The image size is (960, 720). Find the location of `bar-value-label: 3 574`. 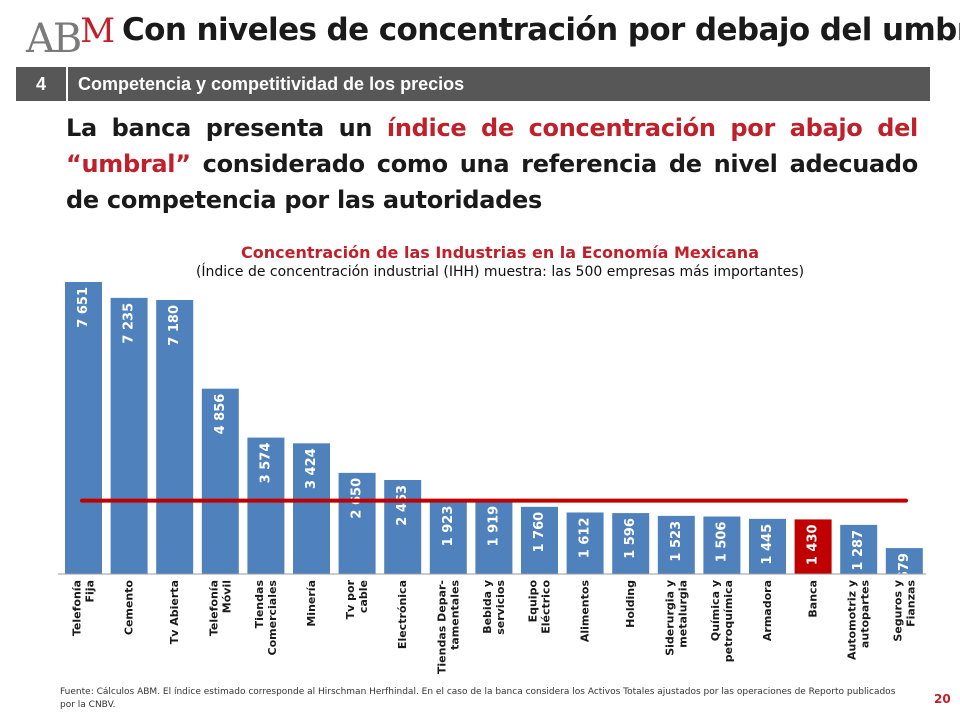

bar-value-label: 3 574 is located at coordinates (265, 463).